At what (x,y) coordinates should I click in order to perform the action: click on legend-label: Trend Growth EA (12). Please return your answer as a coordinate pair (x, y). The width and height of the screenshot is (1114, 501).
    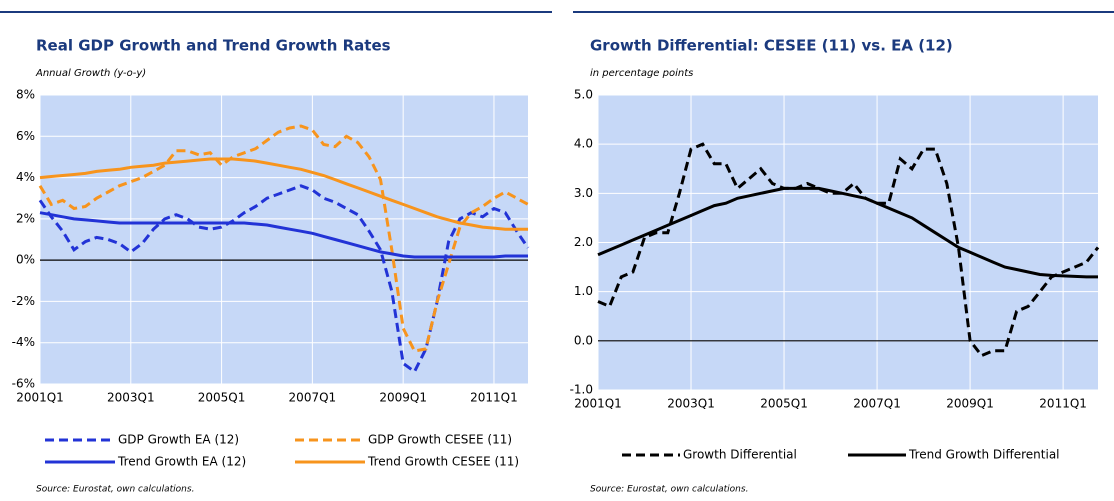
    Looking at the image, I should click on (181, 462).